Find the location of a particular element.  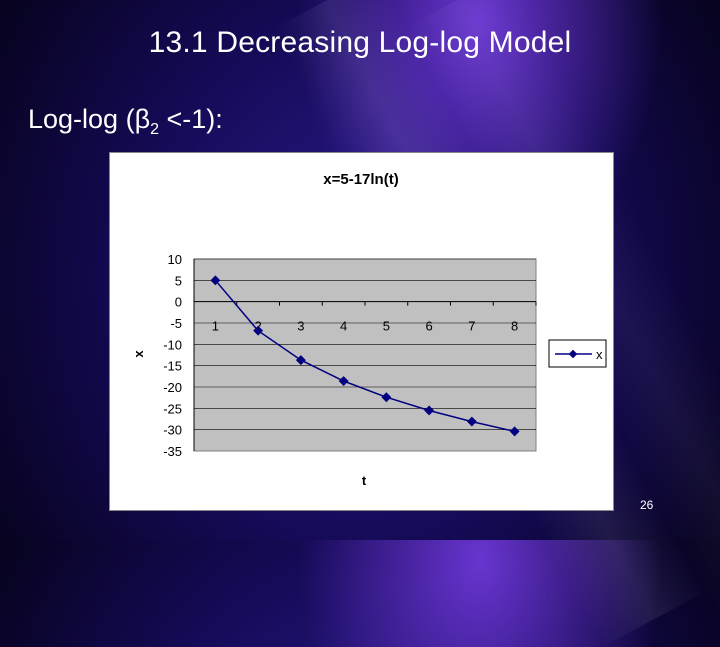

legend: x is located at coordinates (577, 353).